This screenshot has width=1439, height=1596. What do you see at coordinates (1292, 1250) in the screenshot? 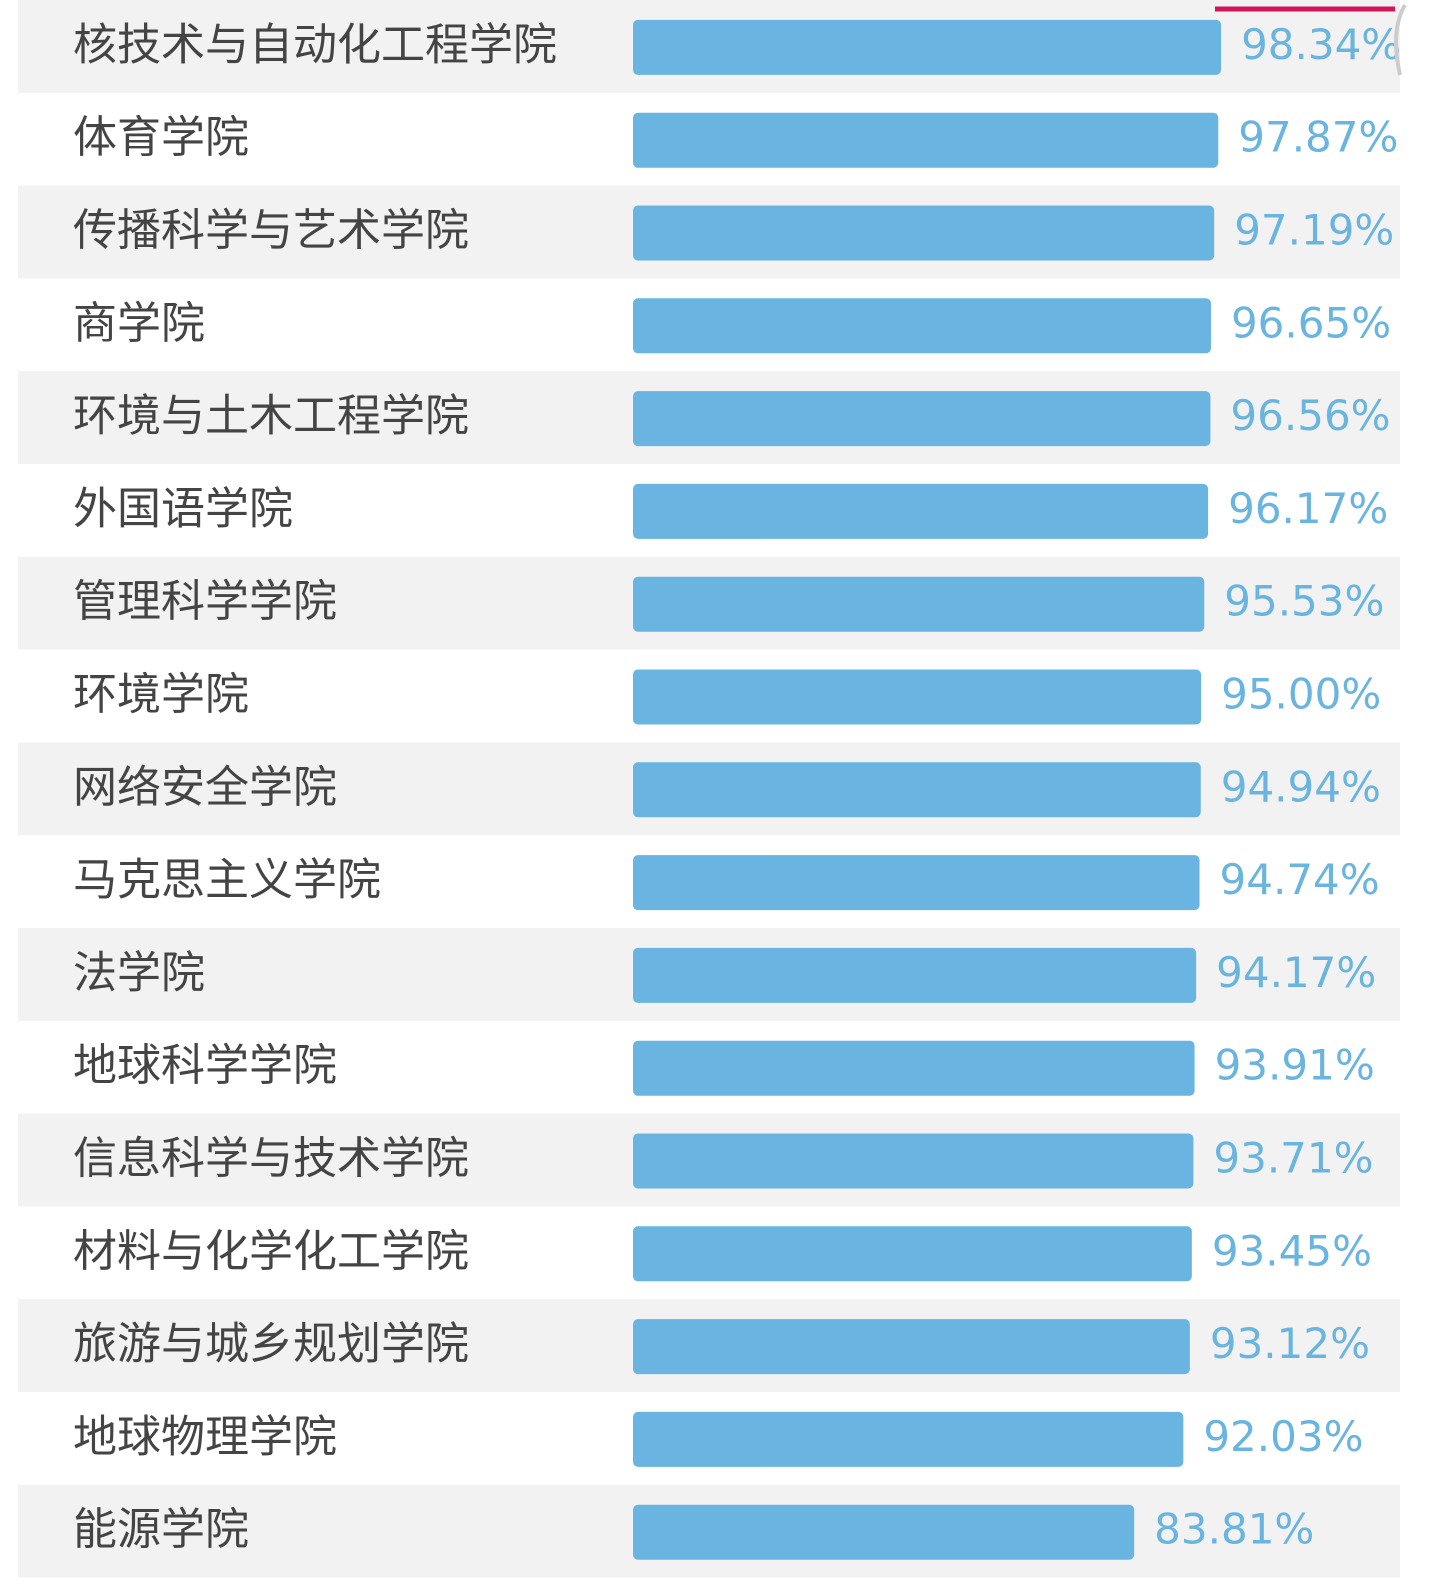
I see `value-label: 93.45%` at bounding box center [1292, 1250].